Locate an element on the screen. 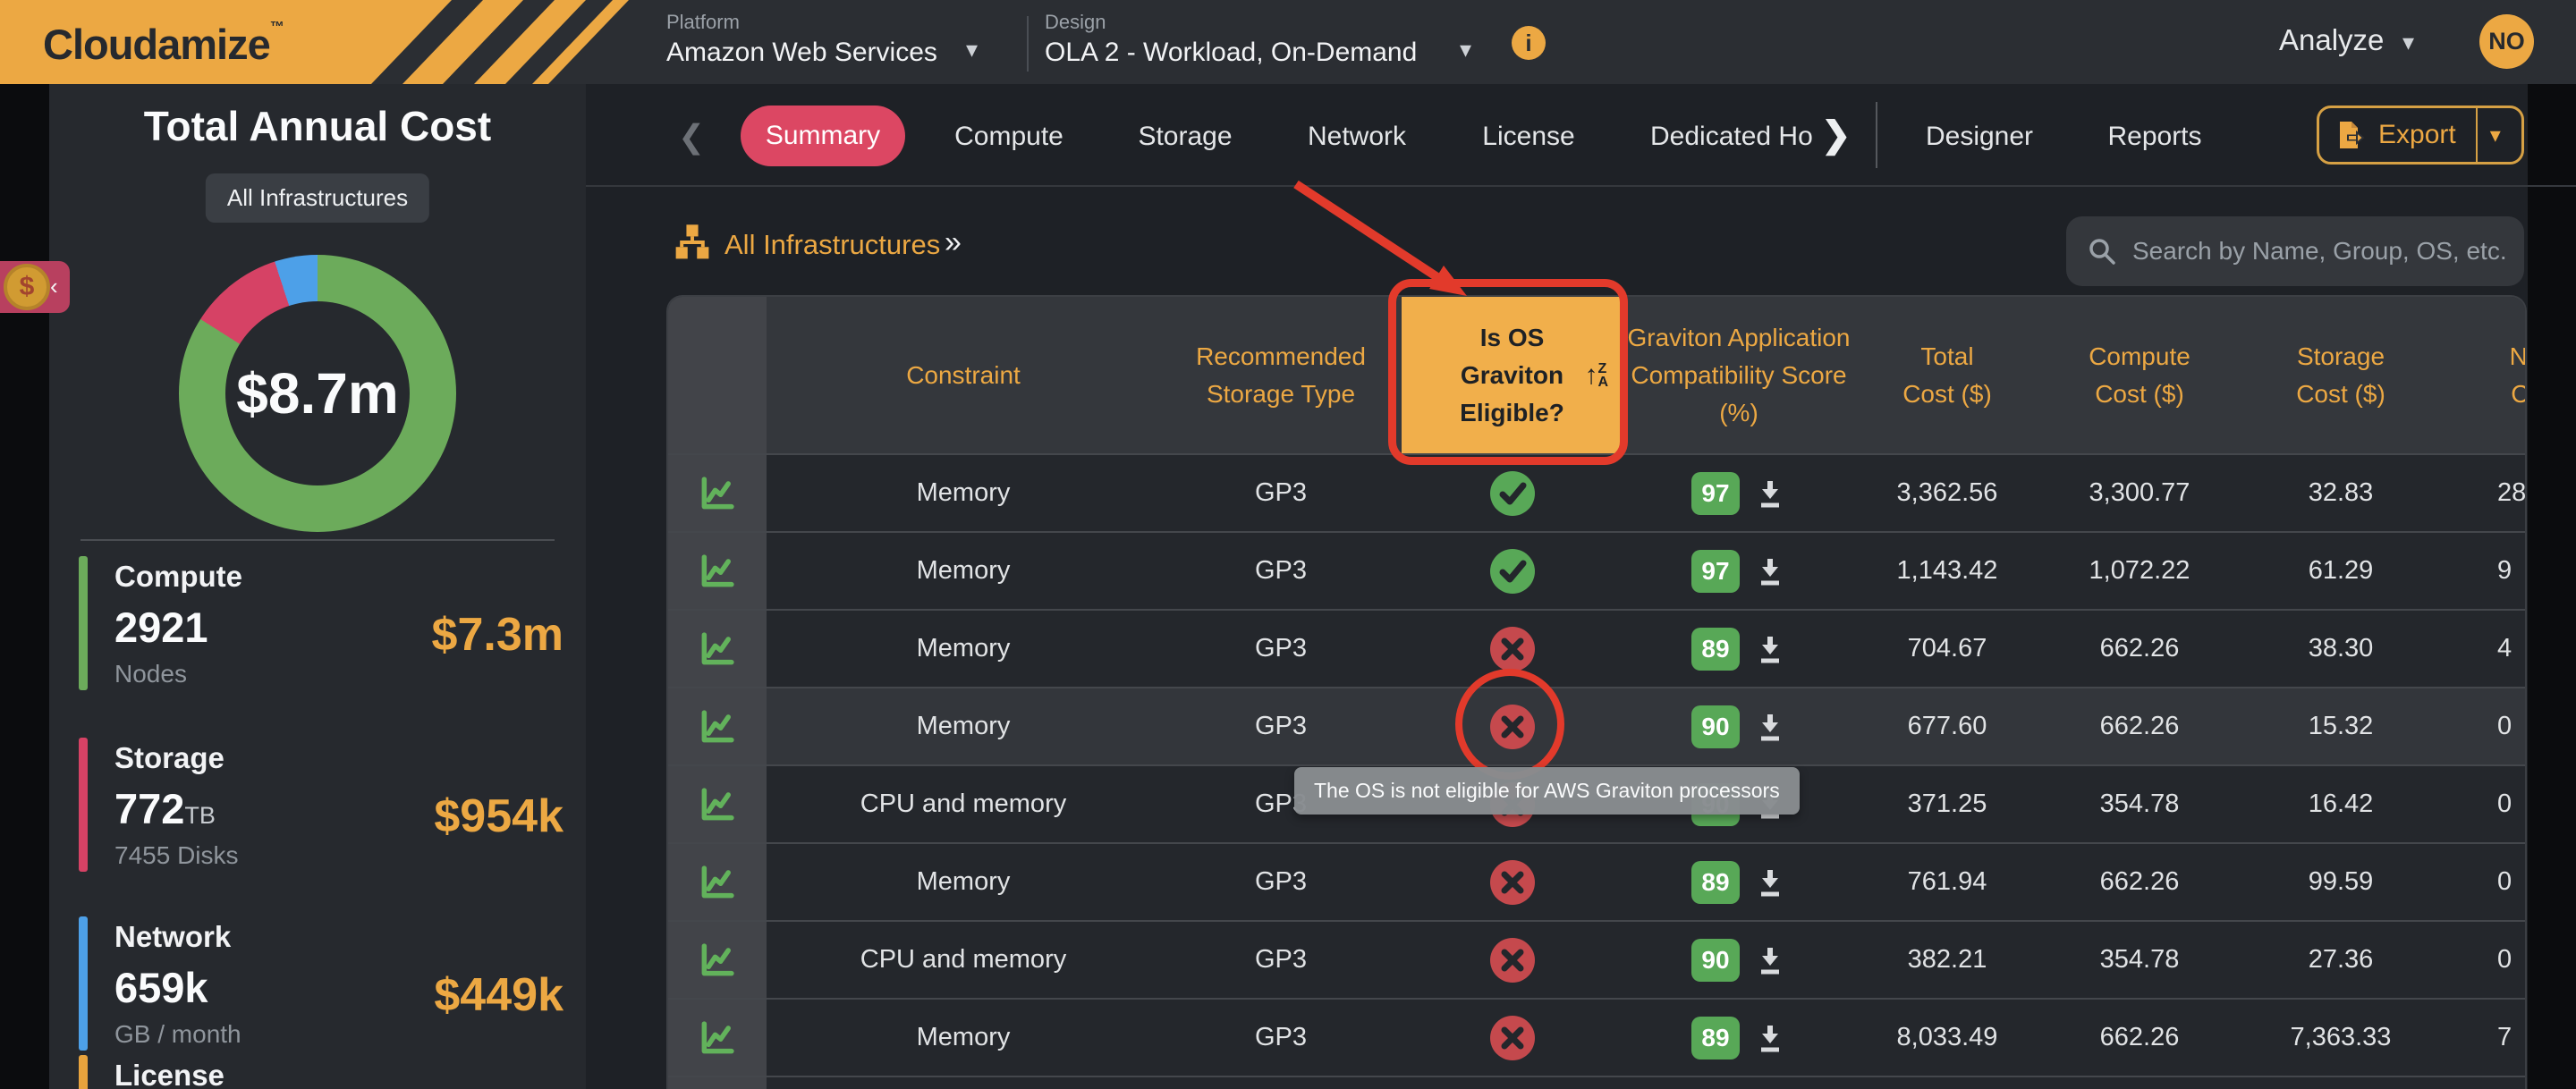  cell-text-total_cost: 704.67 is located at coordinates (1947, 648).